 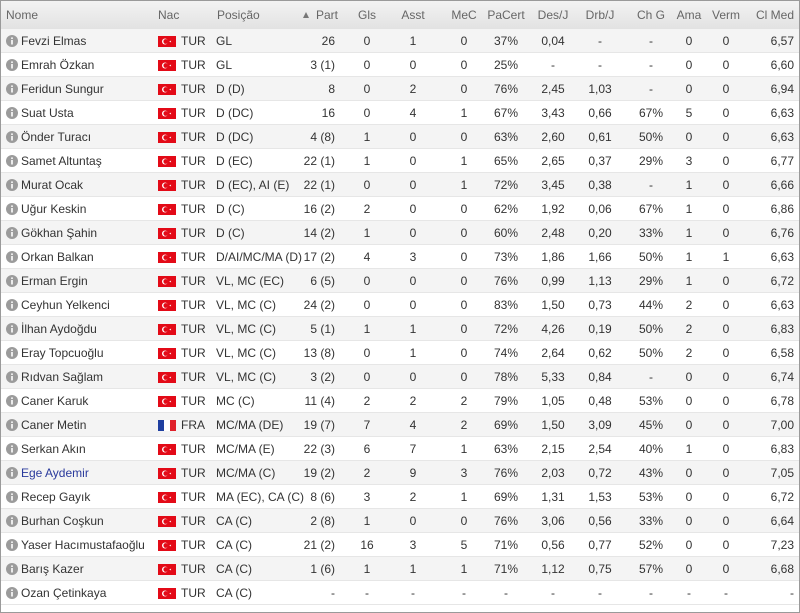 I want to click on player-row: Fevzi Elmas TUR GL 26 0 1 0 37% 0,04 - - 0 0 6,57, so click(x=400, y=41).